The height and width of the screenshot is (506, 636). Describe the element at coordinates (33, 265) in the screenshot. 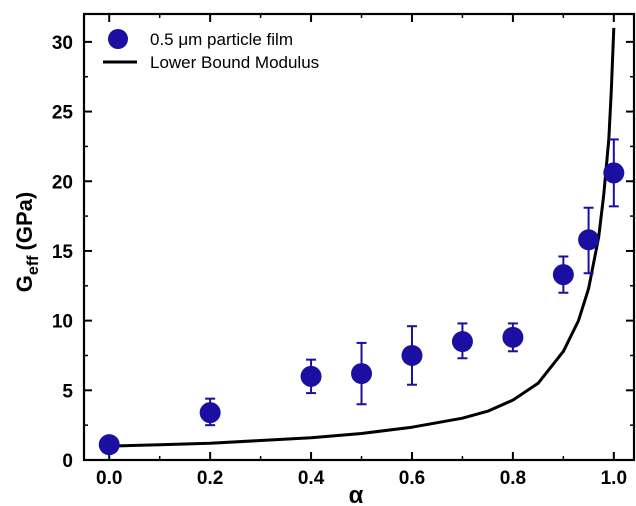

I see `y-axis-title-sub: eff` at that location.